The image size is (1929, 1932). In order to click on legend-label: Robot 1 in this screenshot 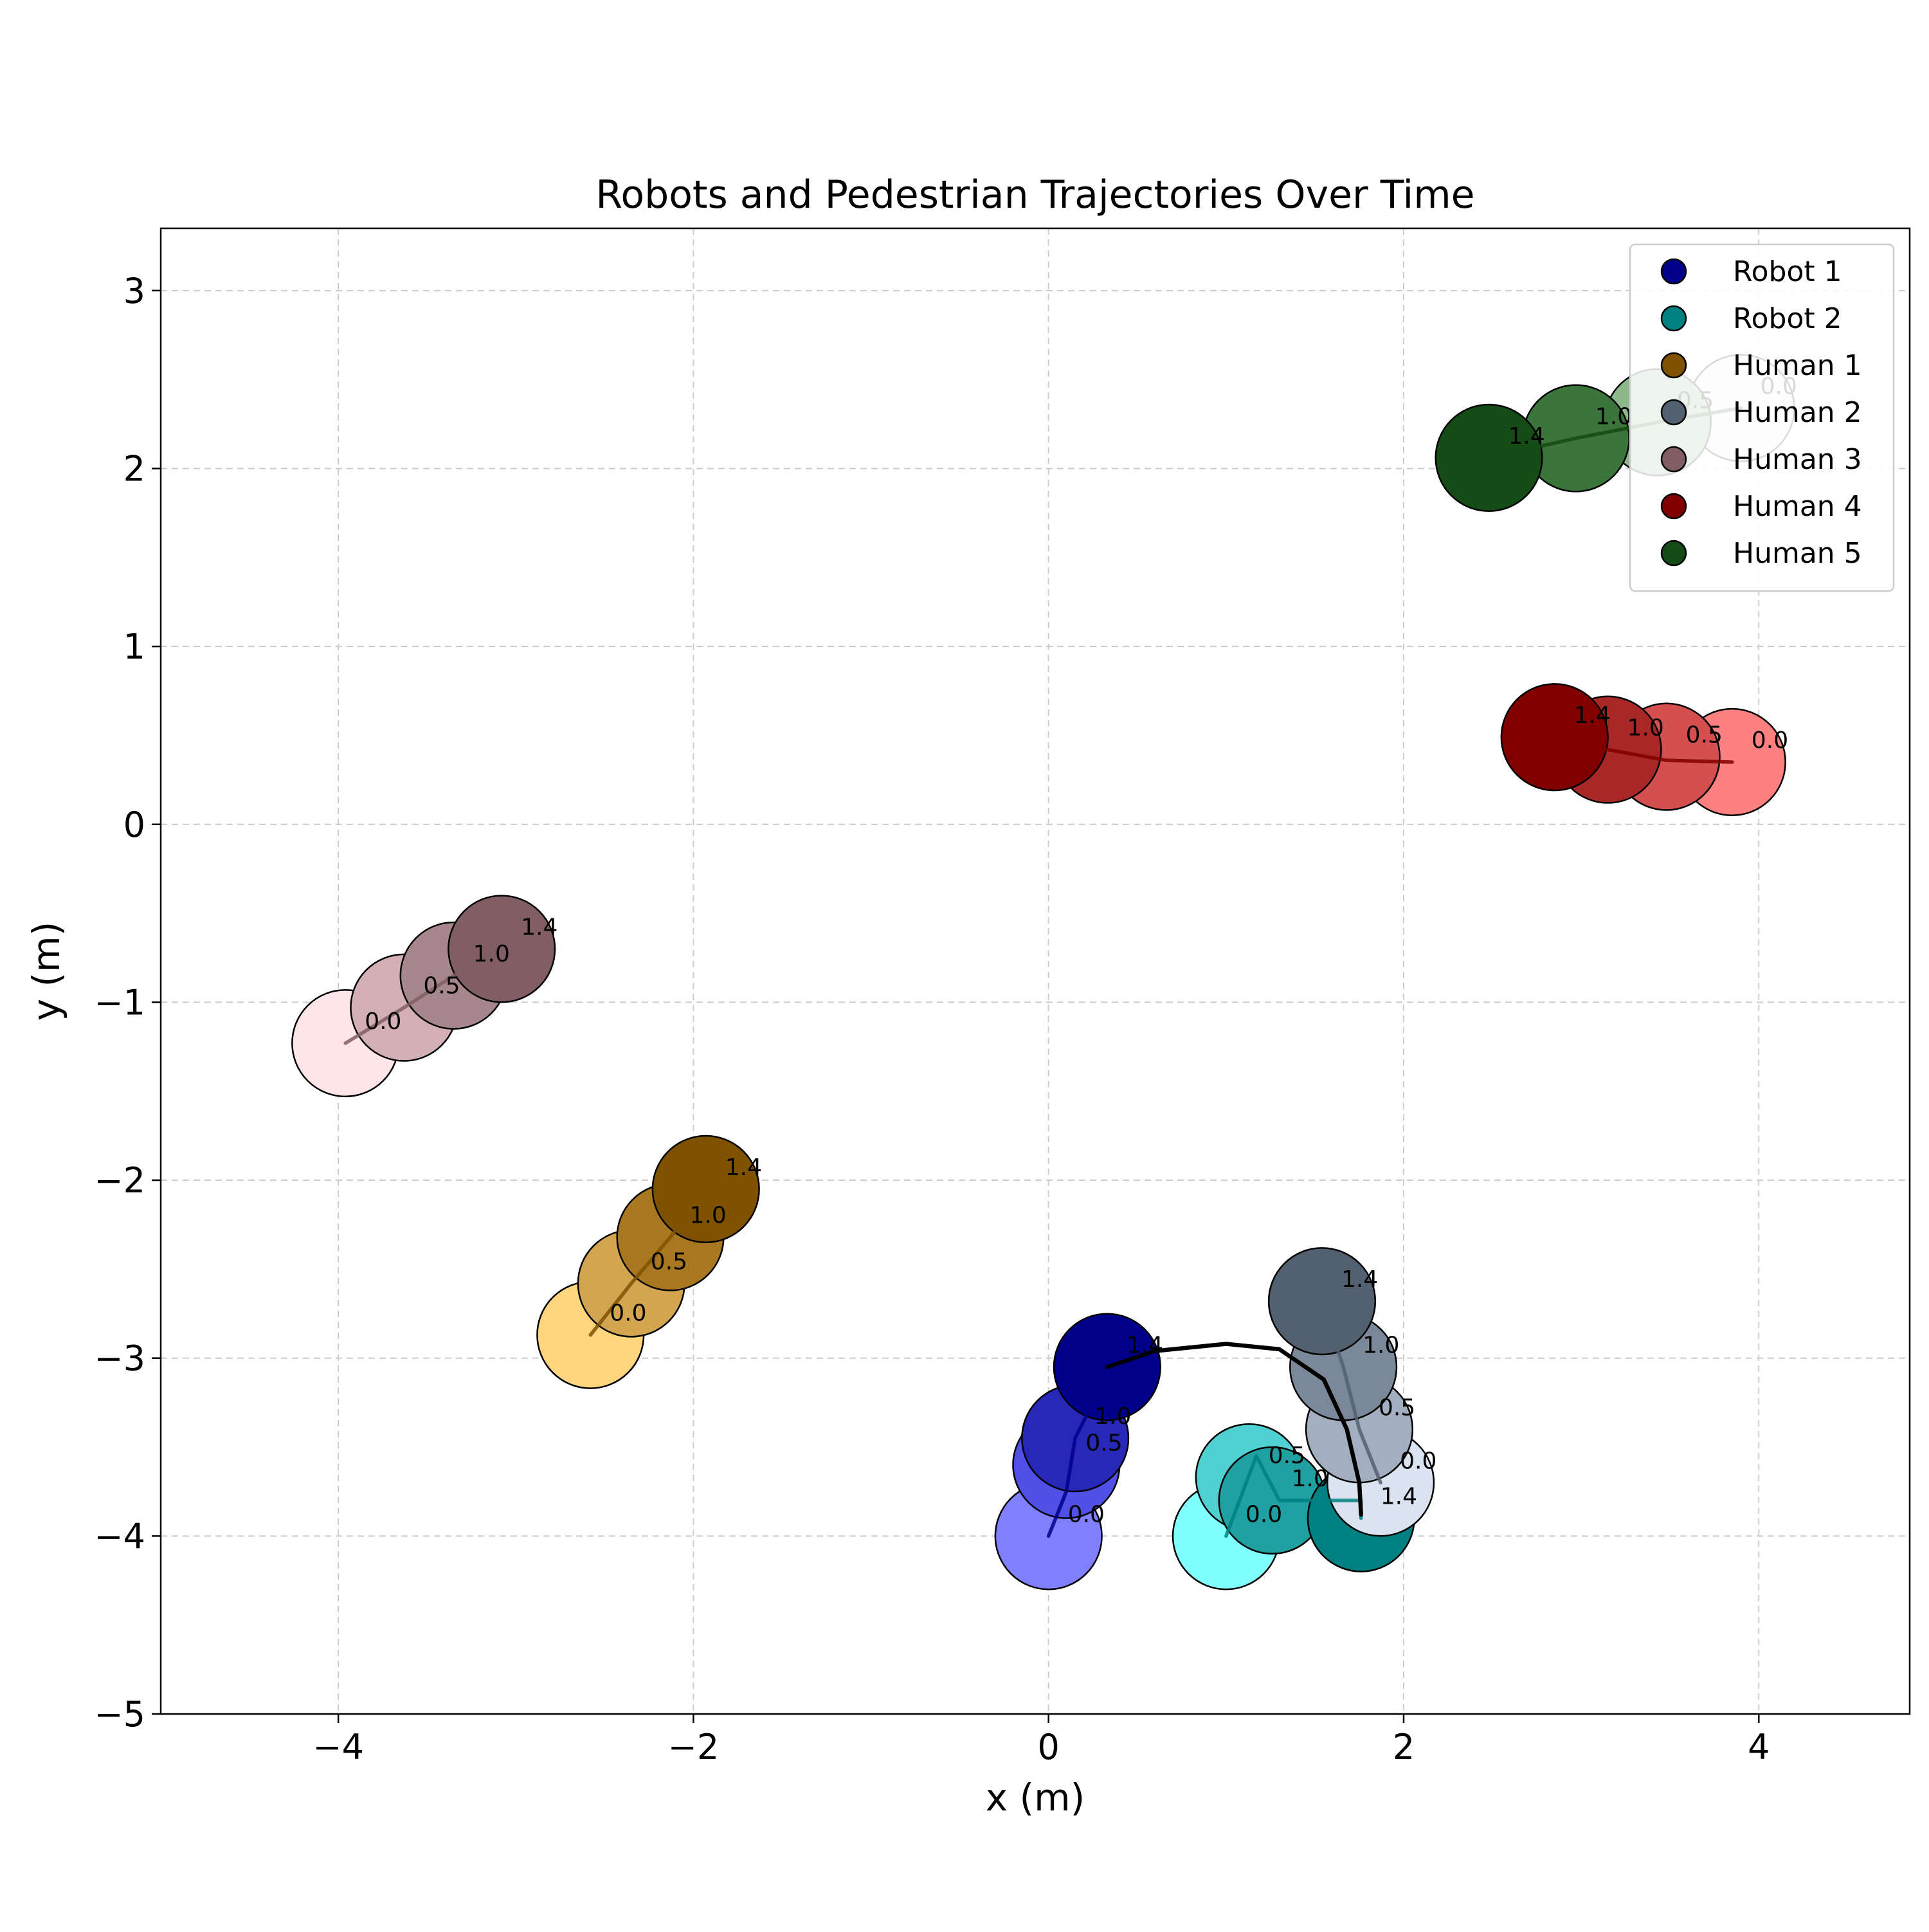, I will do `click(1787, 271)`.